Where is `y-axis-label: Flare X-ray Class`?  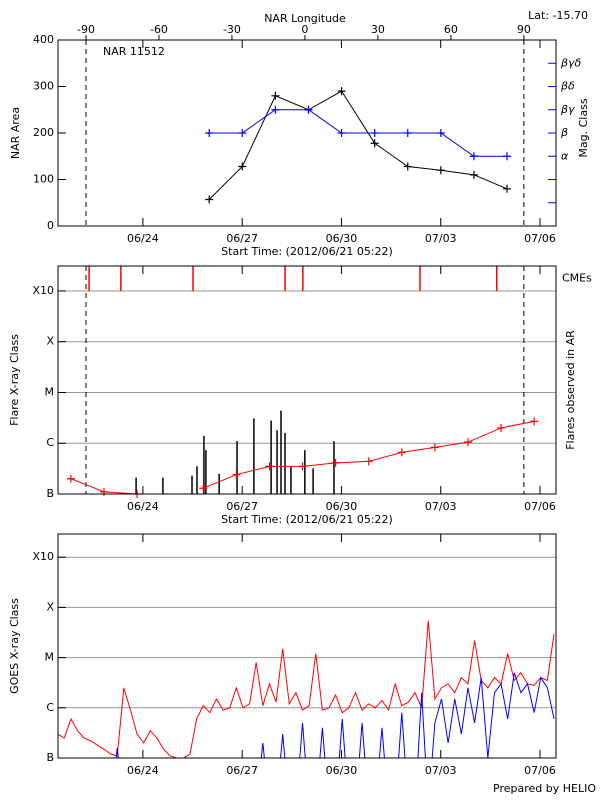 y-axis-label: Flare X-ray Class is located at coordinates (14, 380).